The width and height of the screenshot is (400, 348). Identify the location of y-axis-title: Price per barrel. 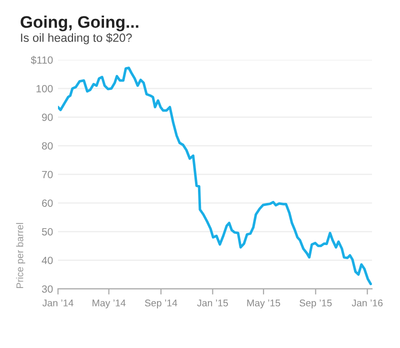
(21, 255).